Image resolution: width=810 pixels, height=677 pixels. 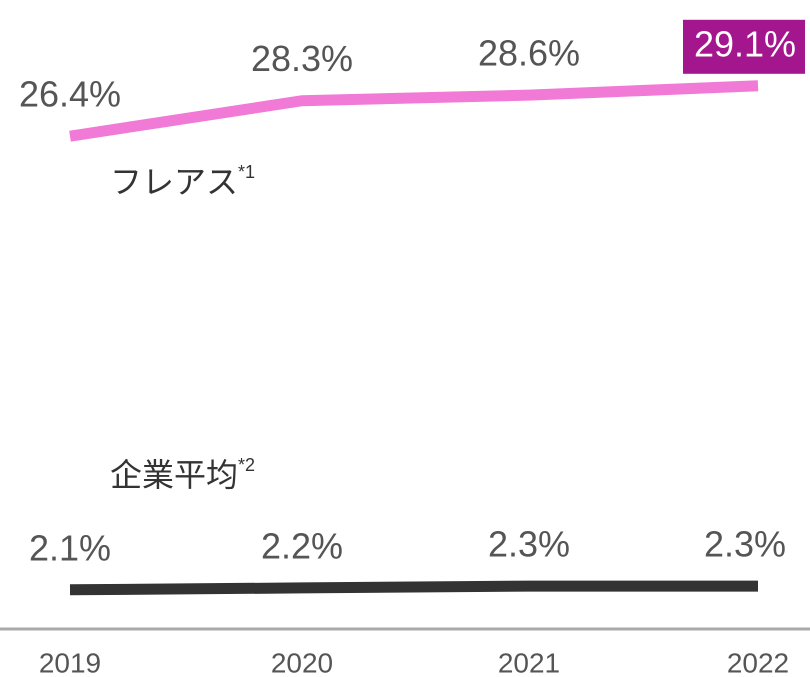 What do you see at coordinates (174, 182) in the screenshot?
I see `series-name-text: フレアス` at bounding box center [174, 182].